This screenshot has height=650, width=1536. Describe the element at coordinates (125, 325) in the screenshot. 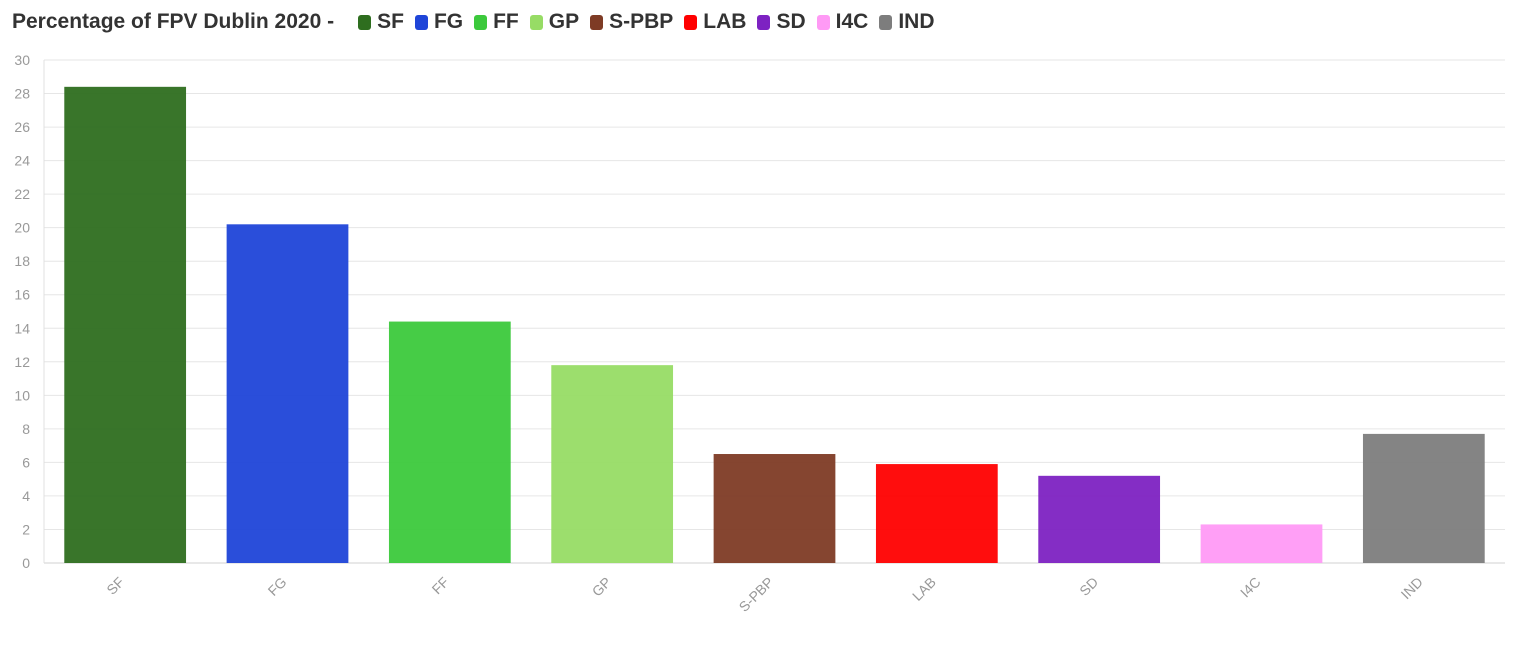

I see `bar-sf` at that location.